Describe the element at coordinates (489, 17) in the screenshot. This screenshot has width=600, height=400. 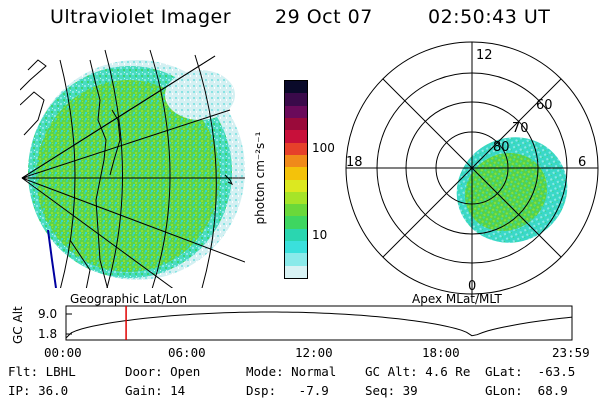
I see `observation-time: 02:50:43 UT` at that location.